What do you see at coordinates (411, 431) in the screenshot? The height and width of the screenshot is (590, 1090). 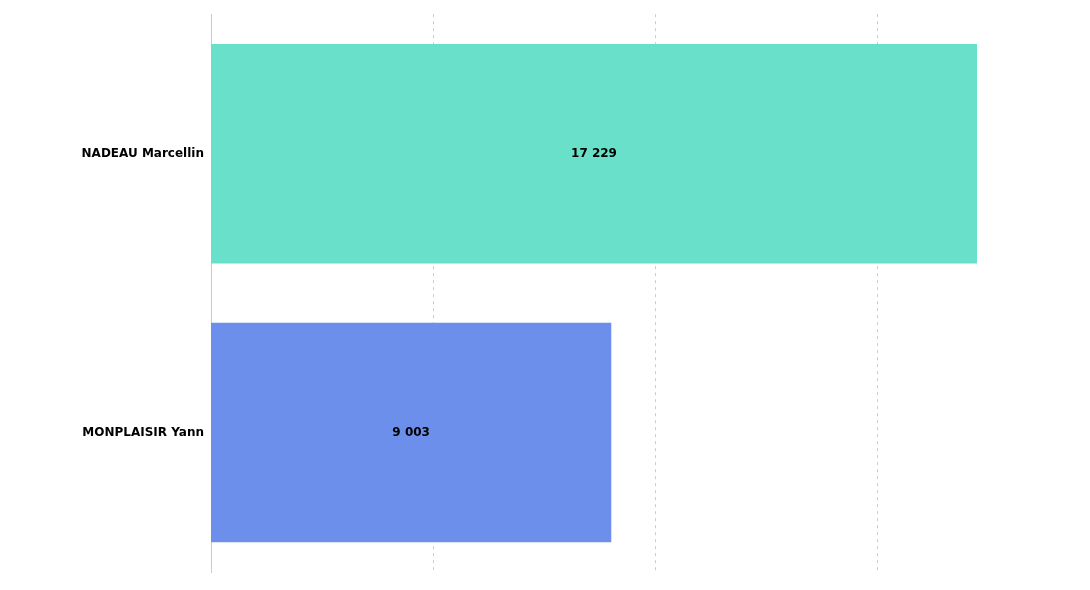 I see `data-label: 9 003` at bounding box center [411, 431].